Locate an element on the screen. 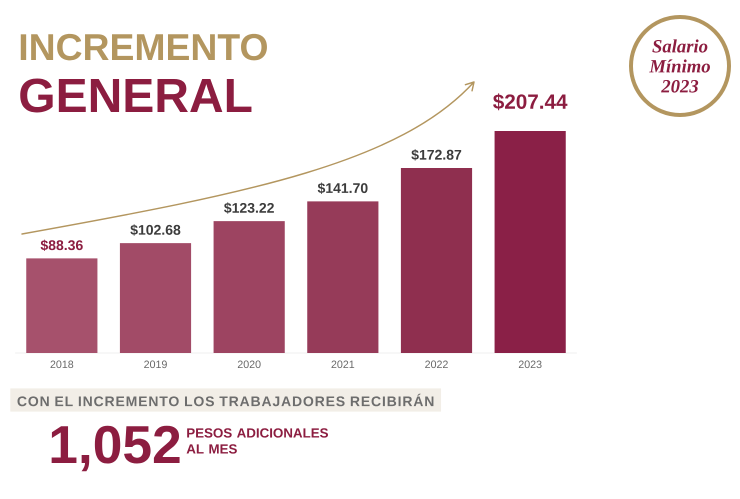 The width and height of the screenshot is (740, 499). text: Salario Mínimo 2023 is located at coordinates (679, 66).